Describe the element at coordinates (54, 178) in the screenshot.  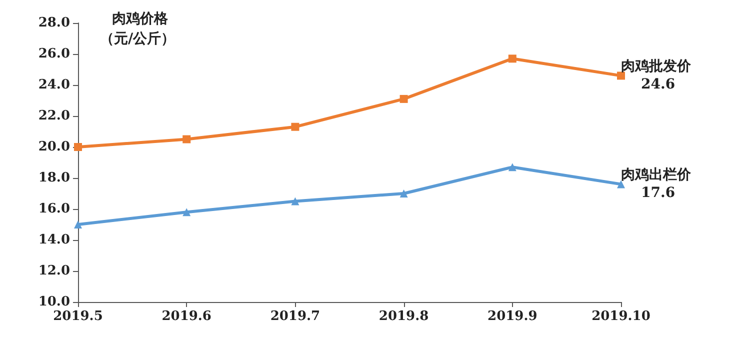
I see `y-tick-label: 18.0` at that location.